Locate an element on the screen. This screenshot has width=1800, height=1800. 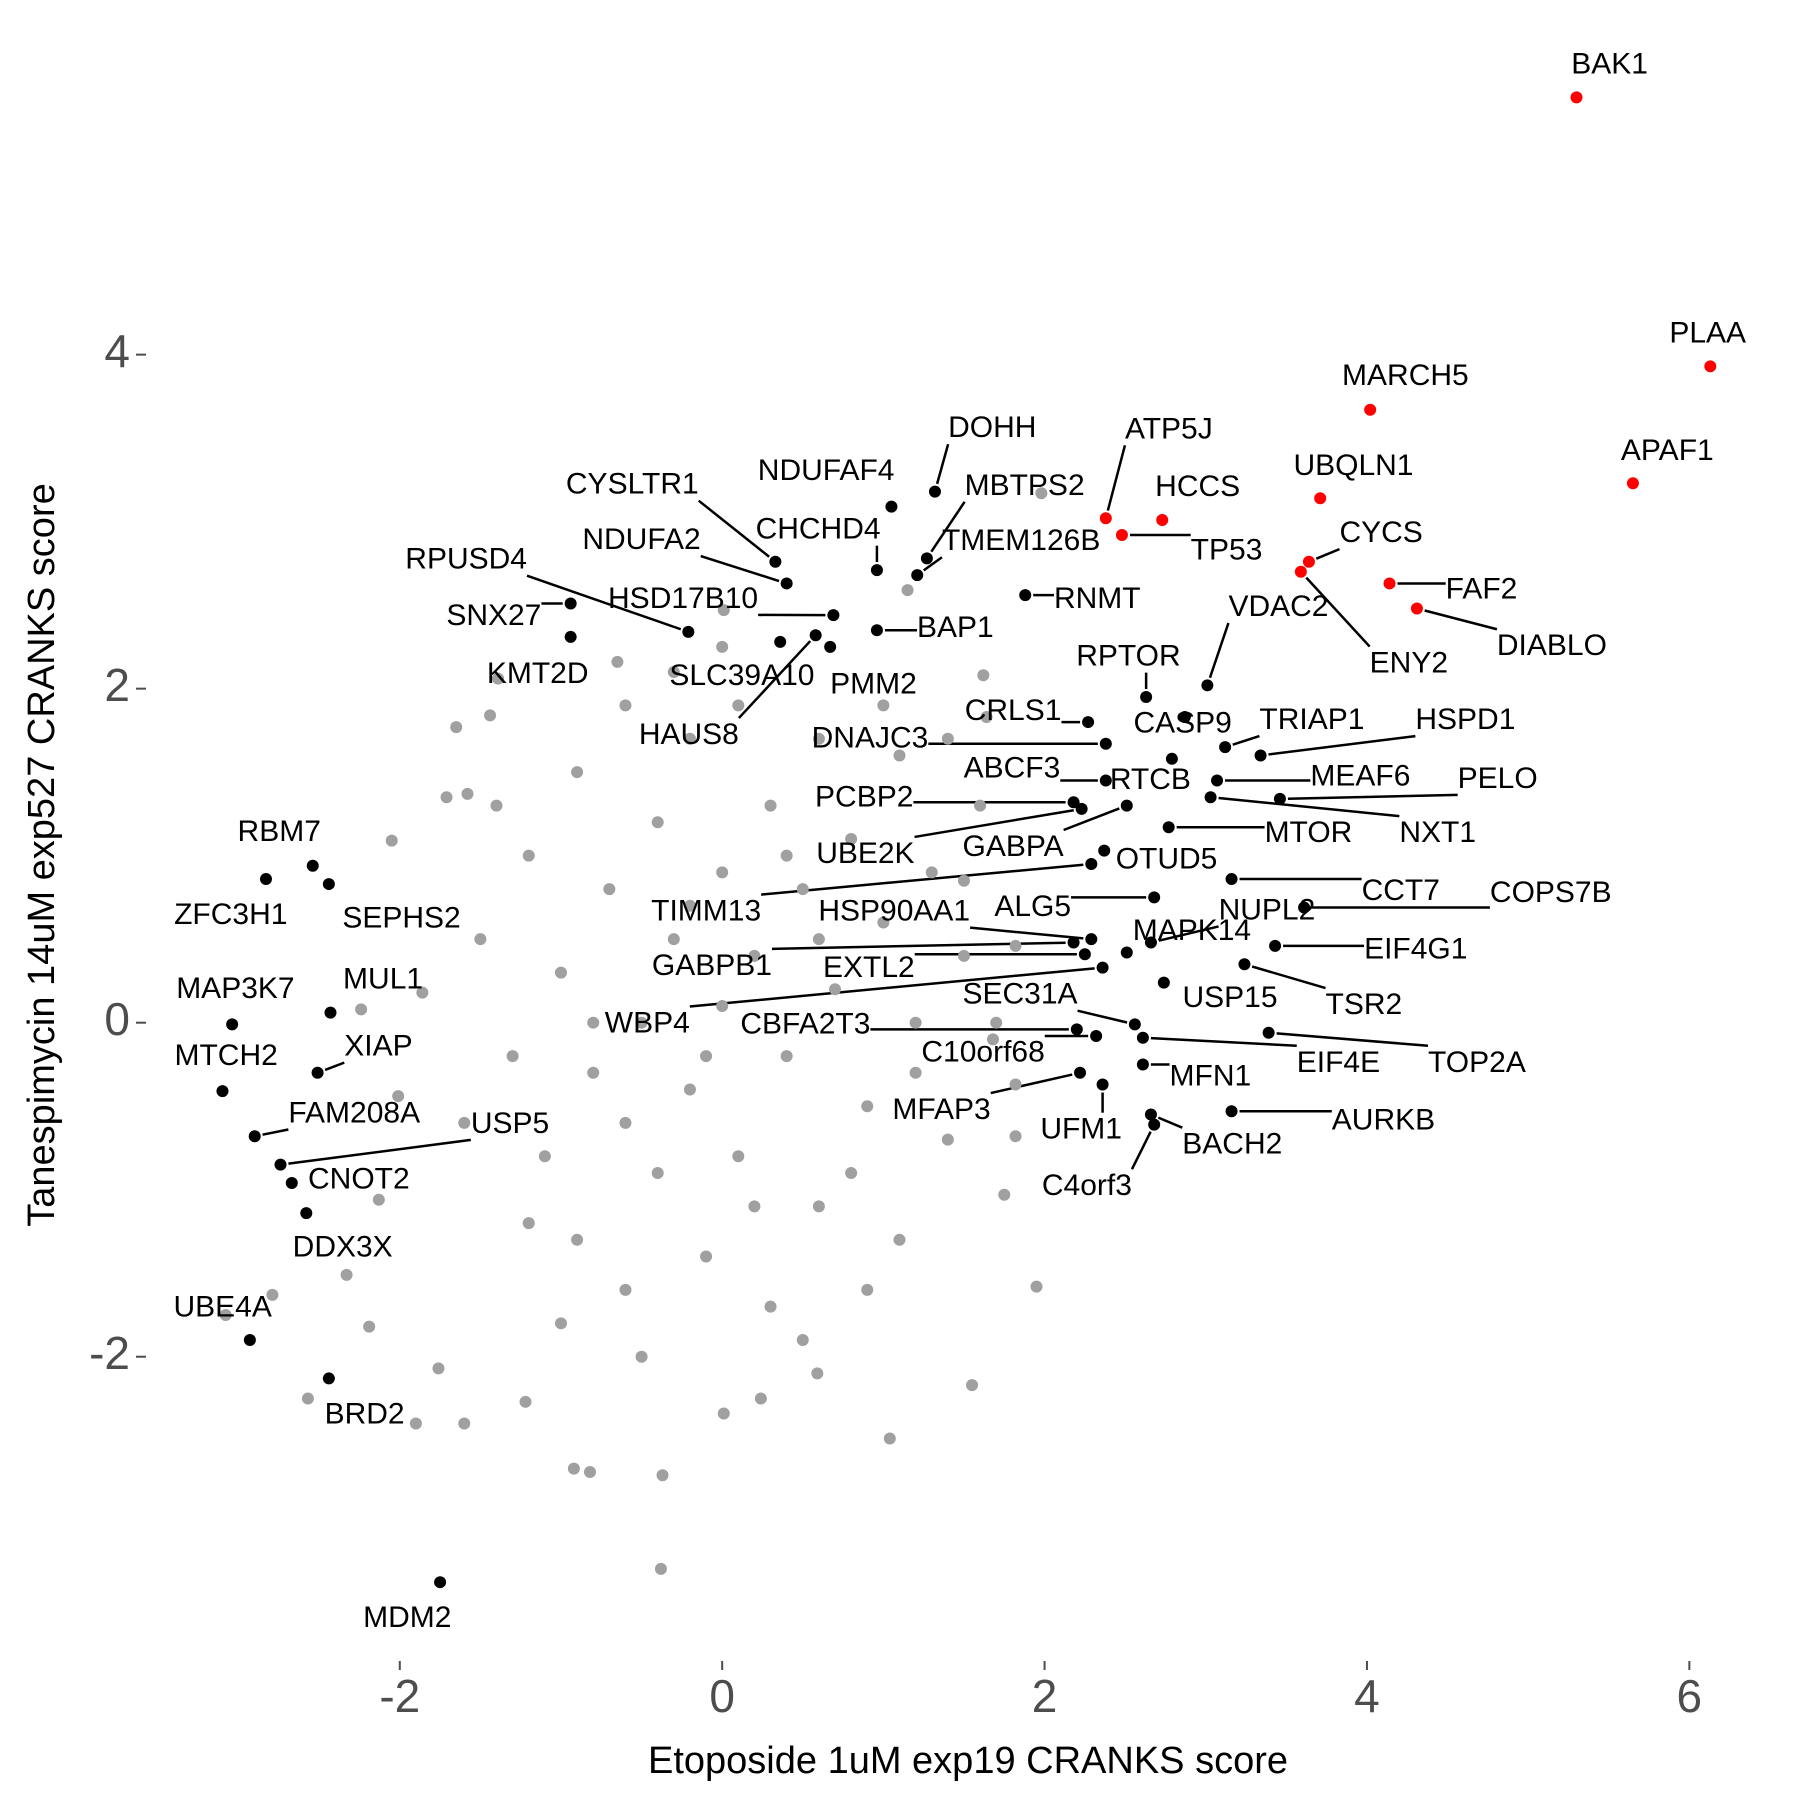
point-label: MARCH5 is located at coordinates (1405, 375).